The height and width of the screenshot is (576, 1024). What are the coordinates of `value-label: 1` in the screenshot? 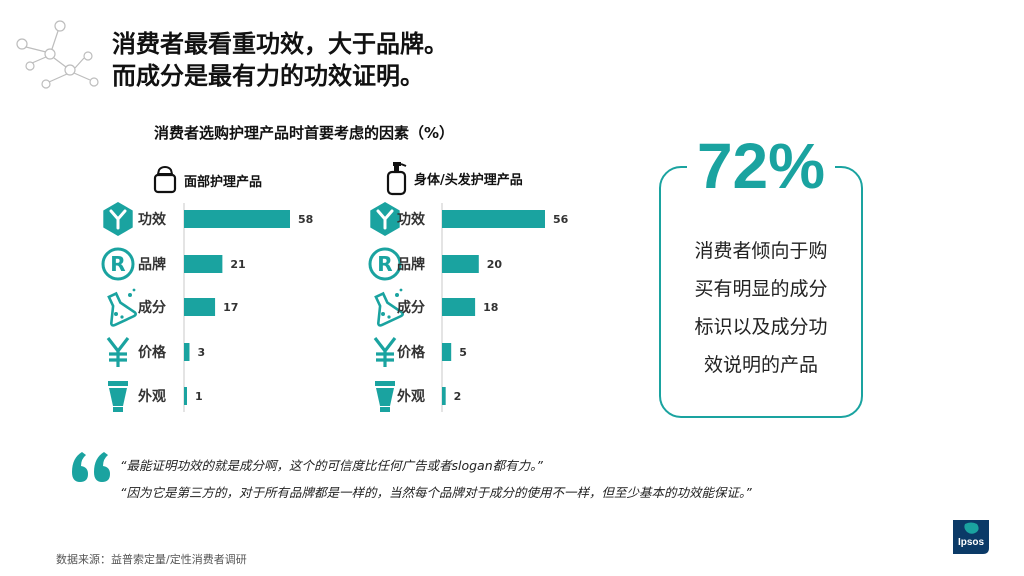 It's located at (199, 396).